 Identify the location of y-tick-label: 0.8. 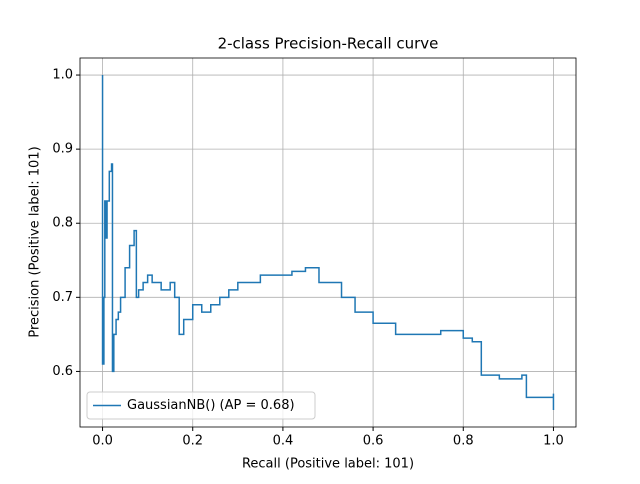
(62, 223).